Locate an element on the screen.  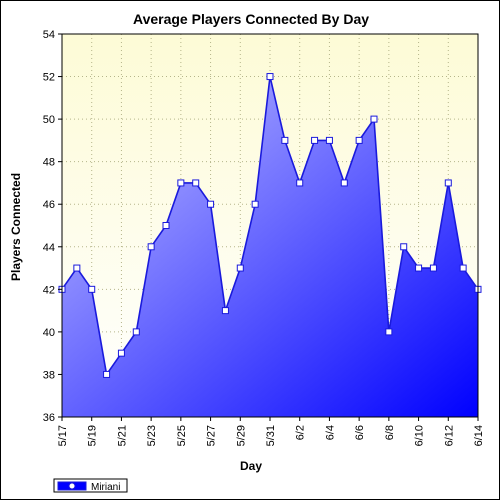
x-tick-label: 6/12 is located at coordinates (449, 435).